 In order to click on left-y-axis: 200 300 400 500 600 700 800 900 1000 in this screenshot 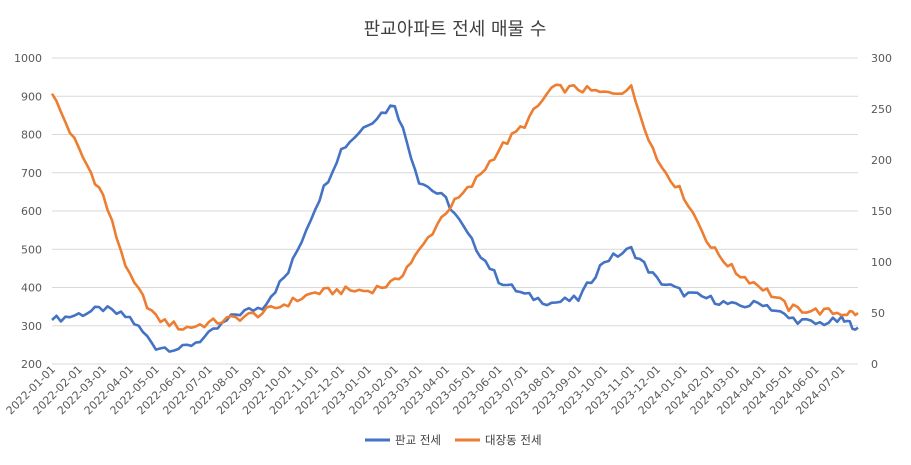, I will do `click(28, 211)`.